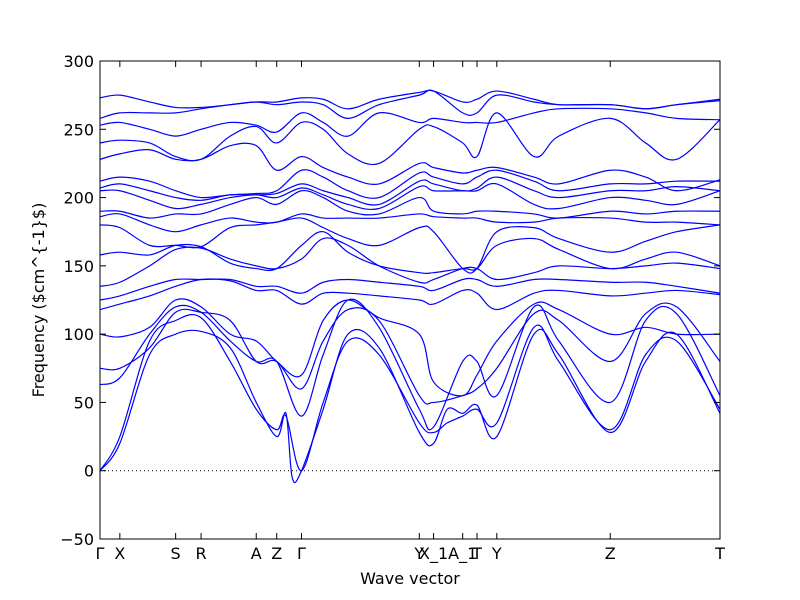 This screenshot has height=600, width=800. What do you see at coordinates (78, 266) in the screenshot?
I see `y-tick-label: 150` at bounding box center [78, 266].